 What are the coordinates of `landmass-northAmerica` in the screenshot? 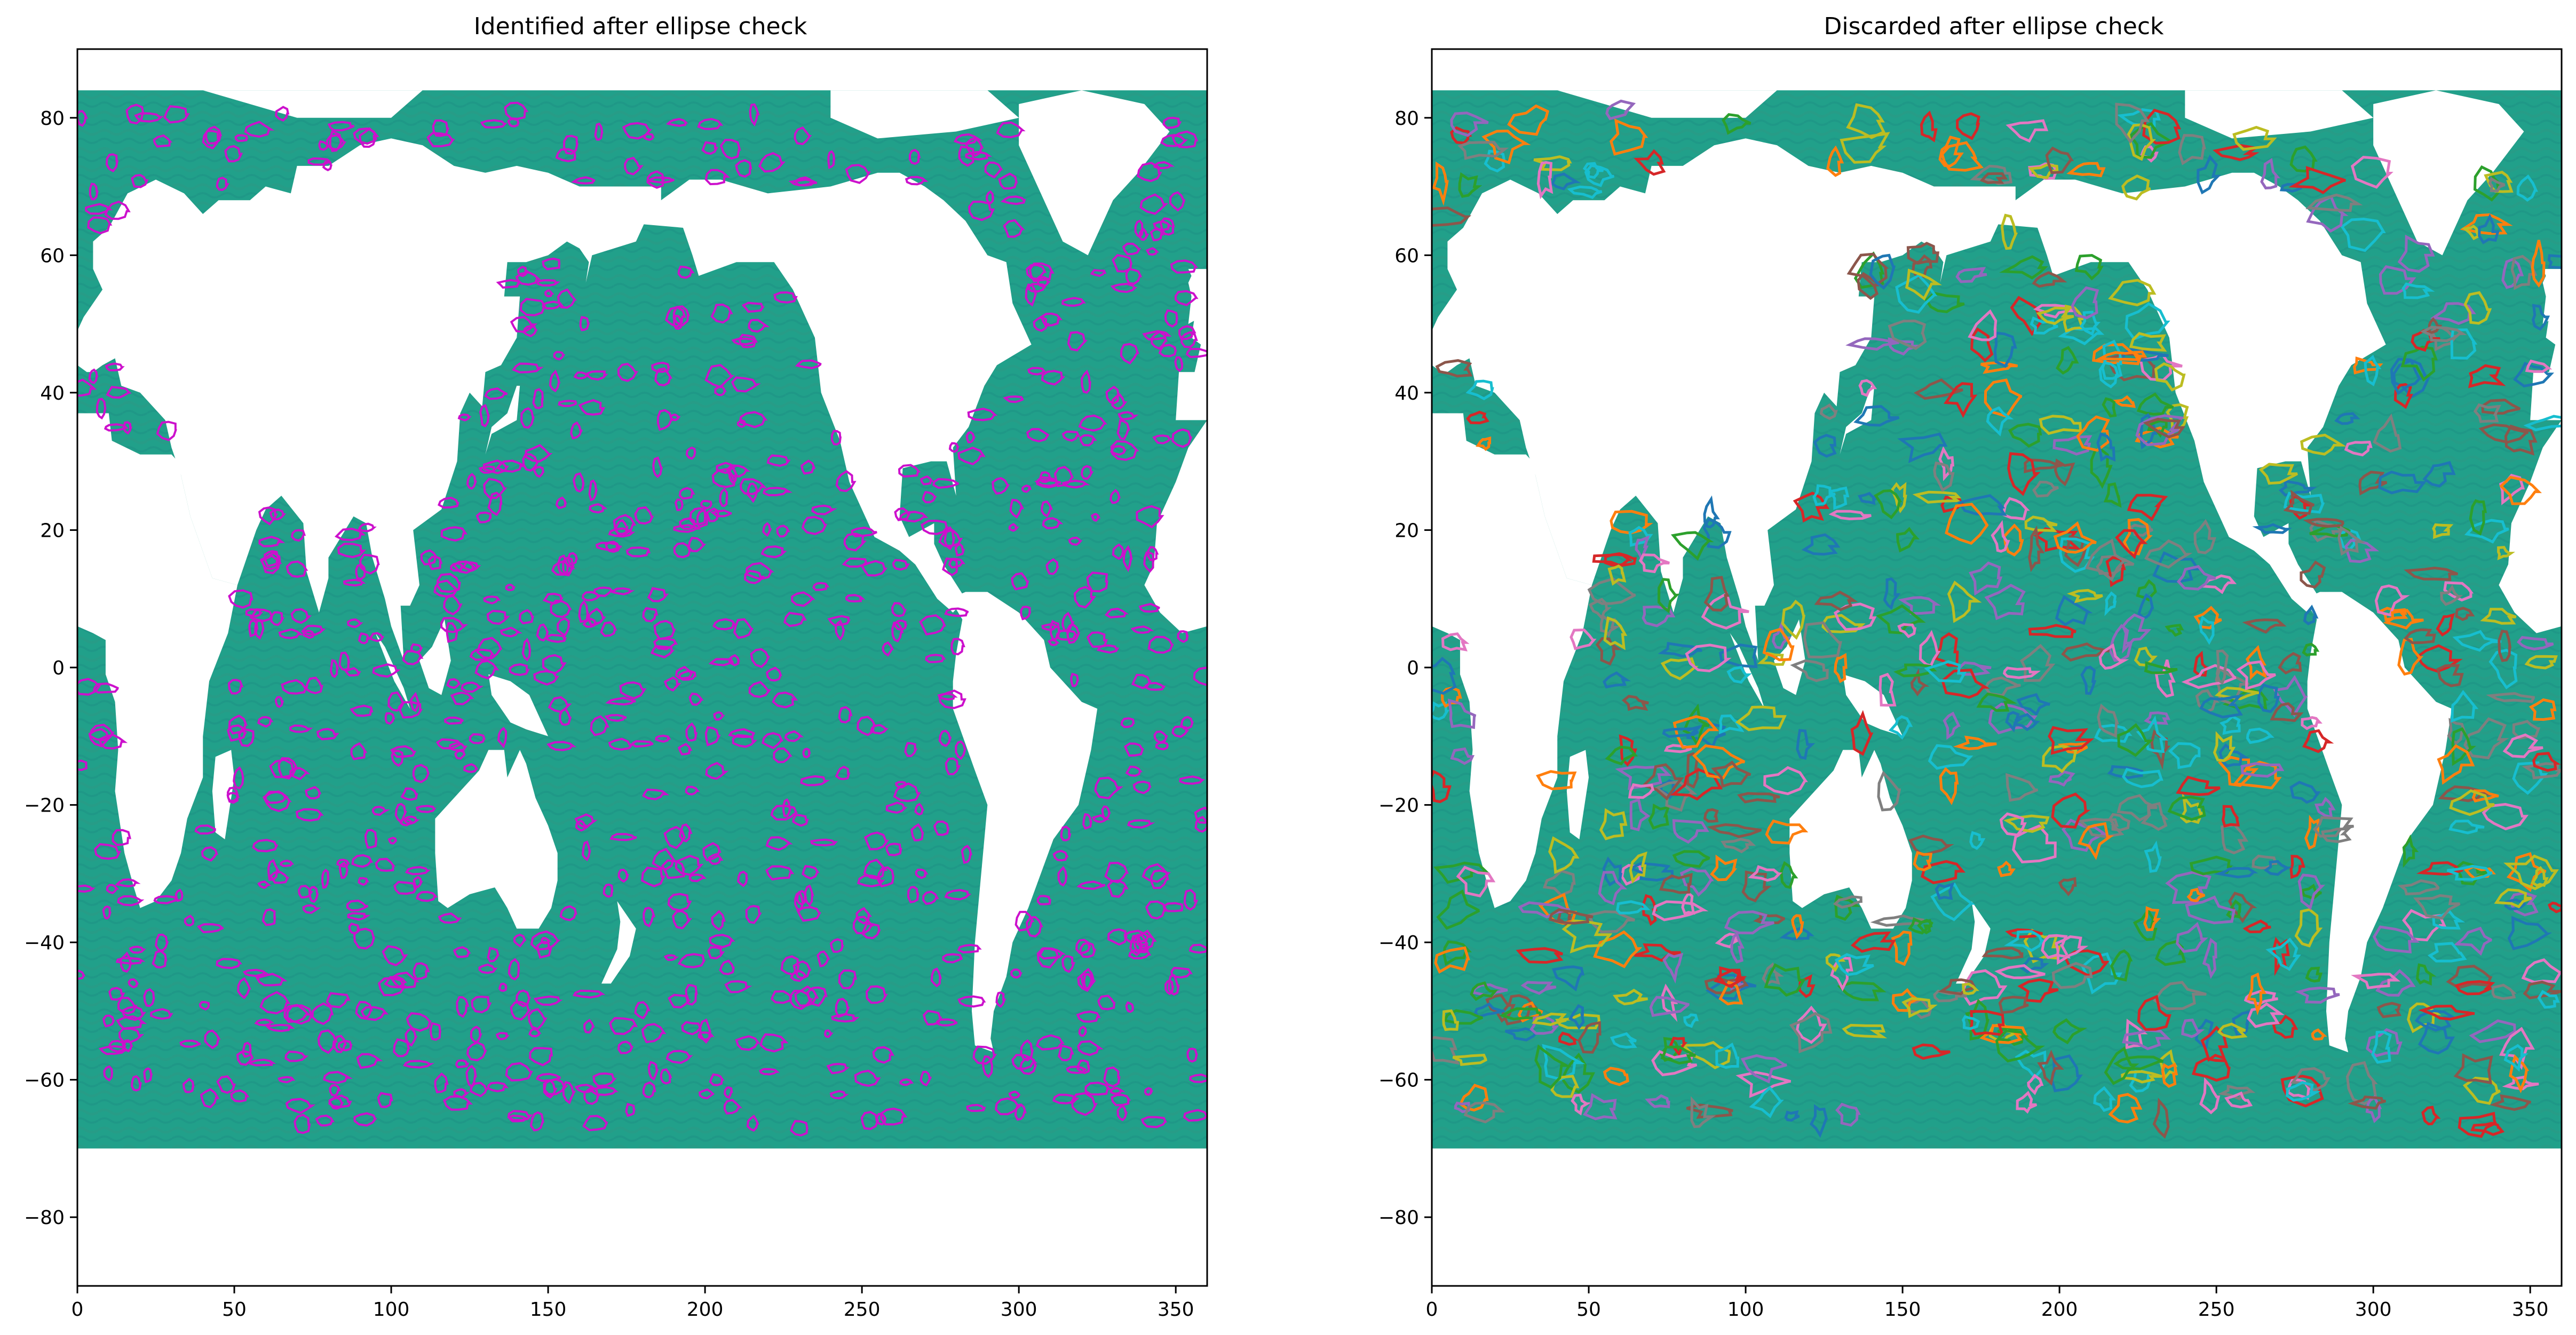 It's located at (2172, 392).